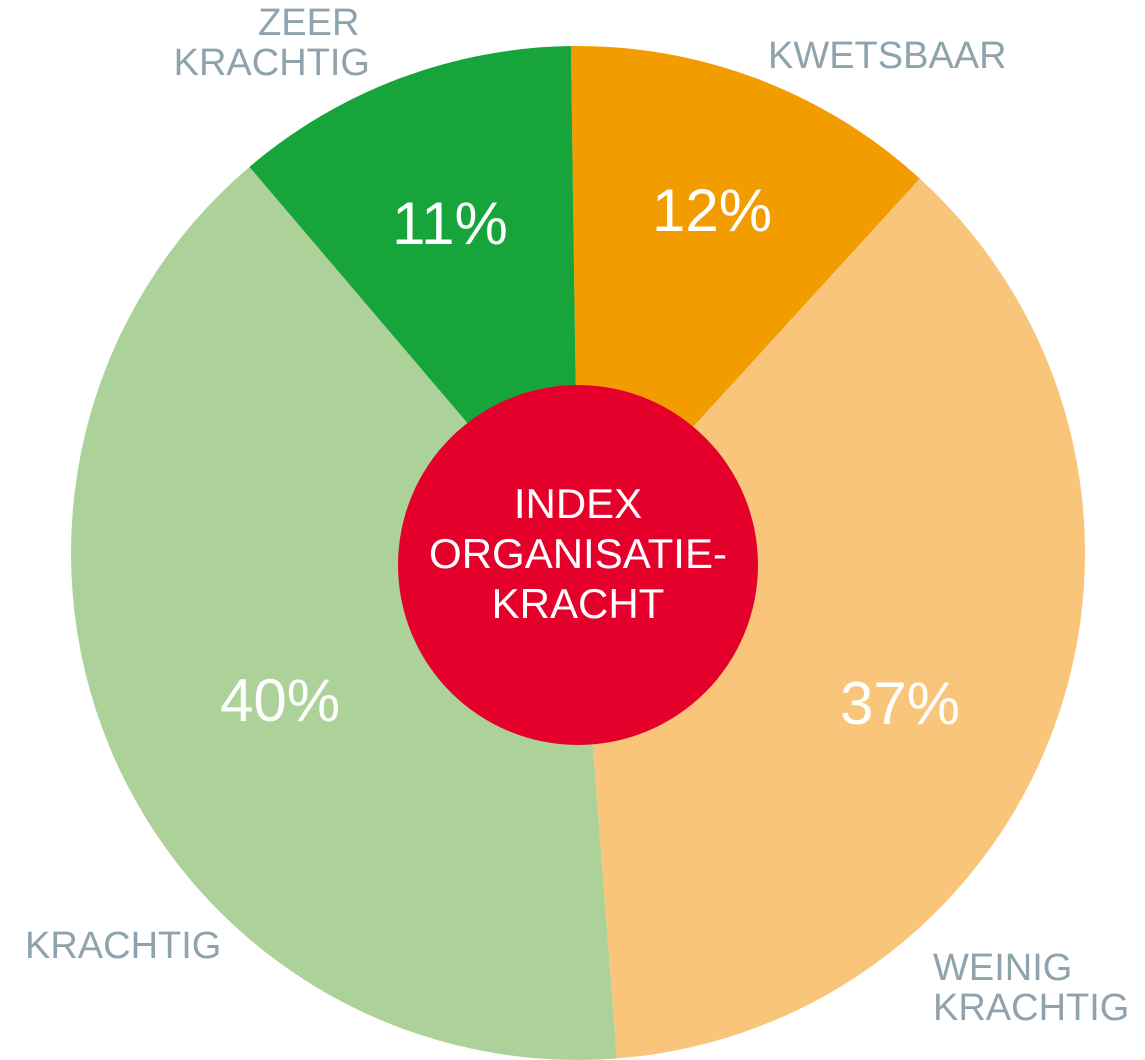 Image resolution: width=1145 pixels, height=1060 pixels. I want to click on center-label: ORGANISATIE-, so click(578, 553).